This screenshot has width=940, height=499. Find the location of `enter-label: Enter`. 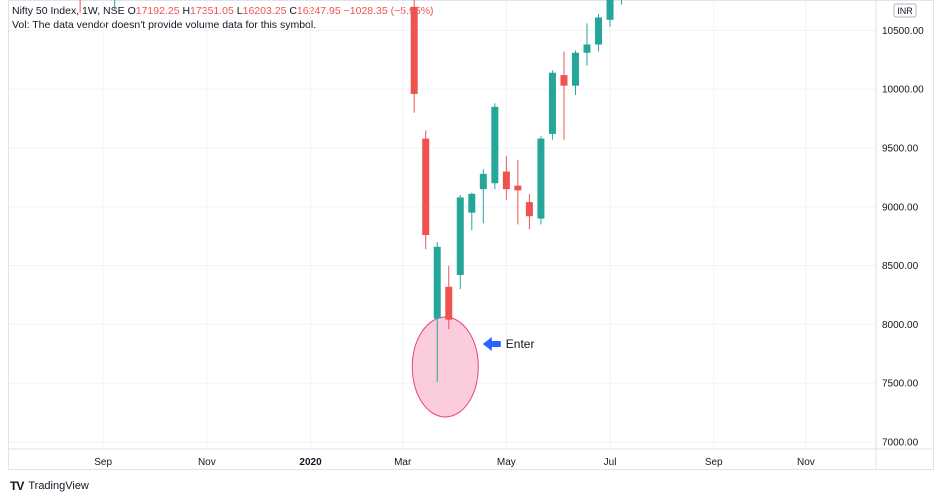

enter-label: Enter is located at coordinates (520, 344).